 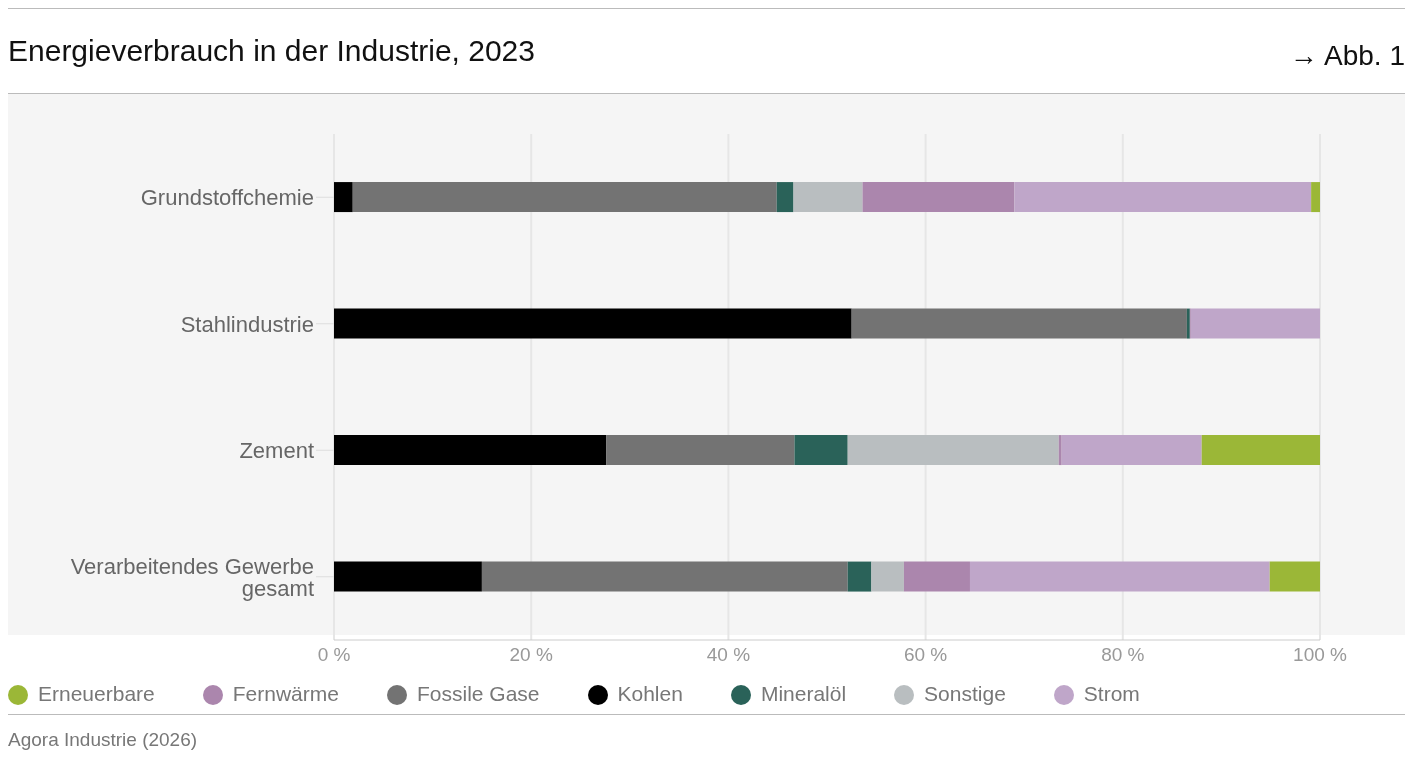 What do you see at coordinates (1347, 56) in the screenshot?
I see `text: → Abb. 1` at bounding box center [1347, 56].